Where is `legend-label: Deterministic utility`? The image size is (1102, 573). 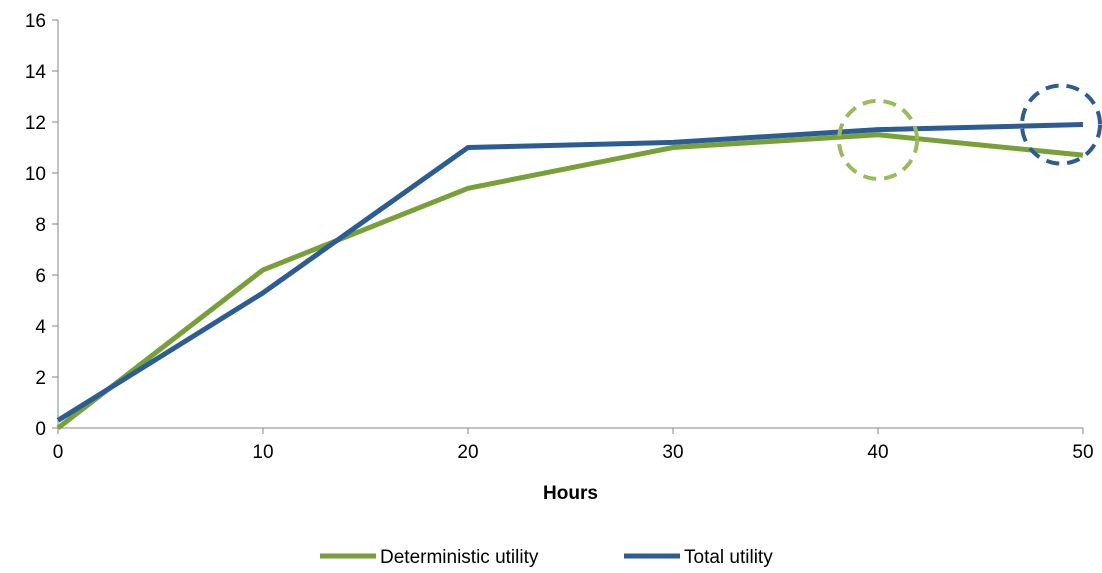 legend-label: Deterministic utility is located at coordinates (459, 557).